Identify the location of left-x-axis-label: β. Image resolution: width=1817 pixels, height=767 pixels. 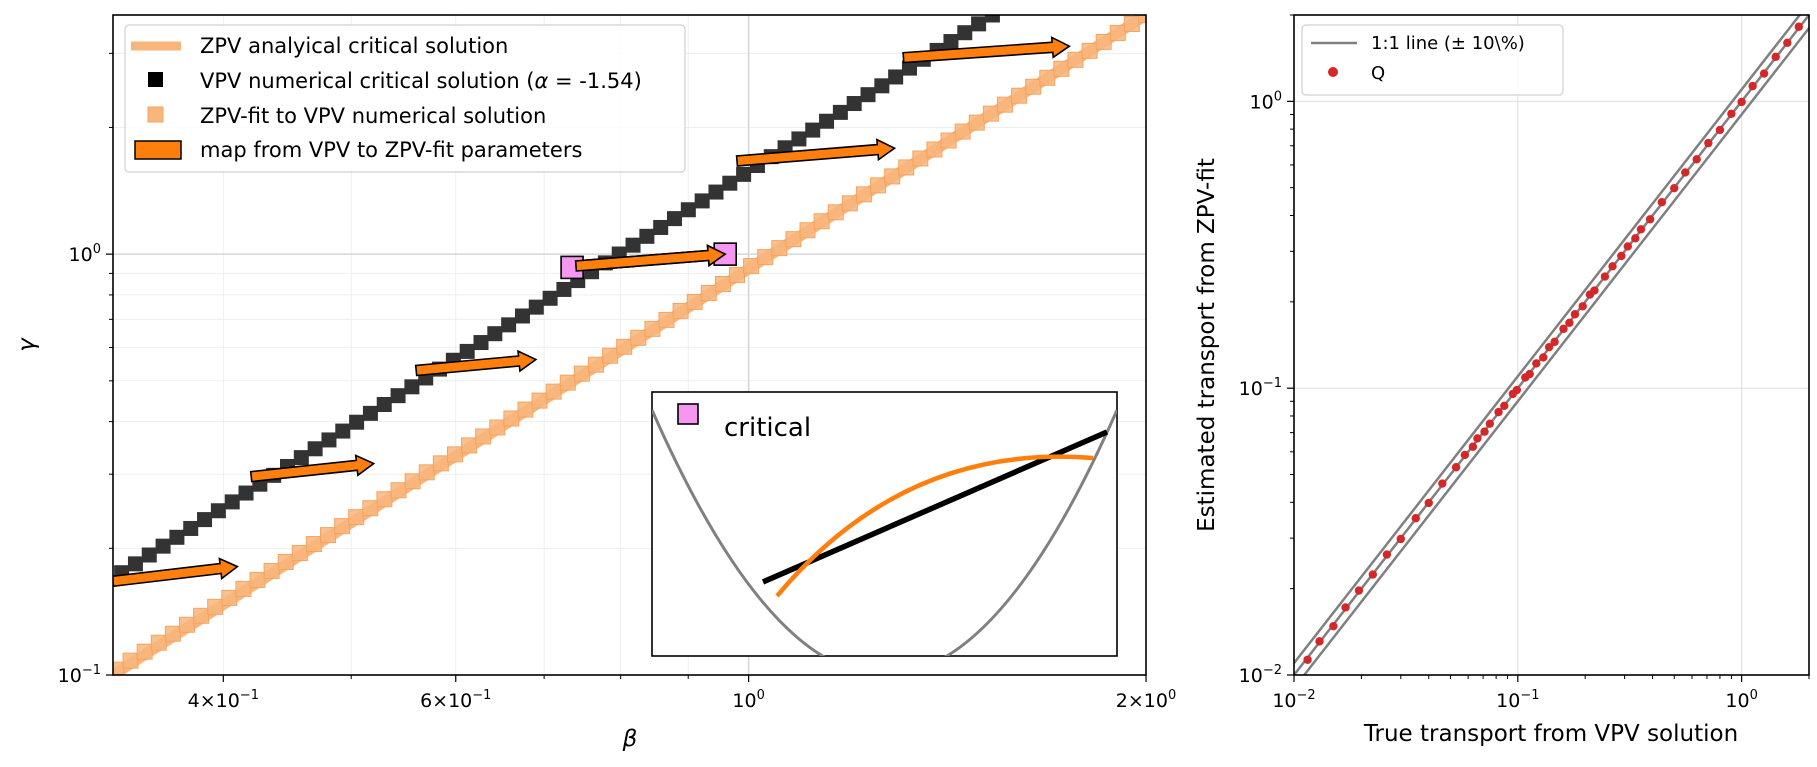
(630, 739).